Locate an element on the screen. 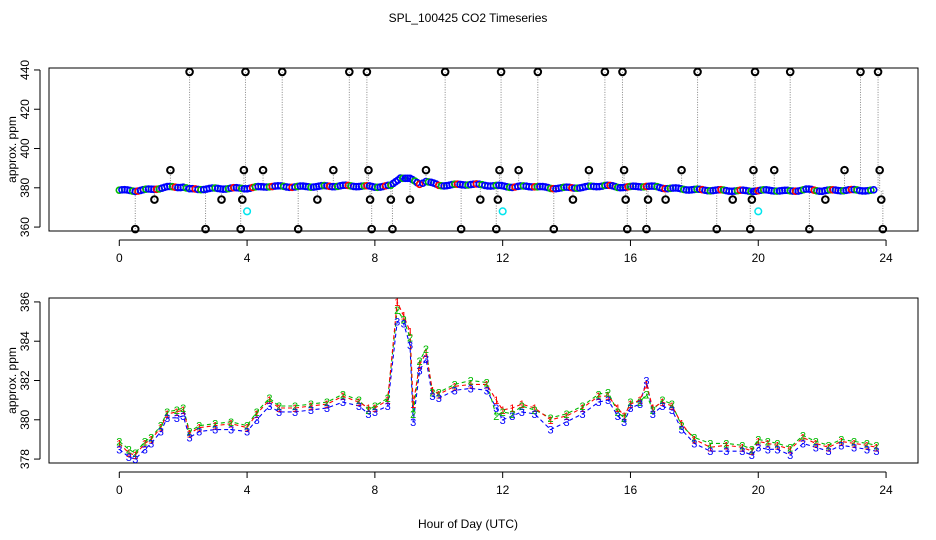 This screenshot has width=936, height=540. top-y-tick-label: 380 is located at coordinates (25, 187).